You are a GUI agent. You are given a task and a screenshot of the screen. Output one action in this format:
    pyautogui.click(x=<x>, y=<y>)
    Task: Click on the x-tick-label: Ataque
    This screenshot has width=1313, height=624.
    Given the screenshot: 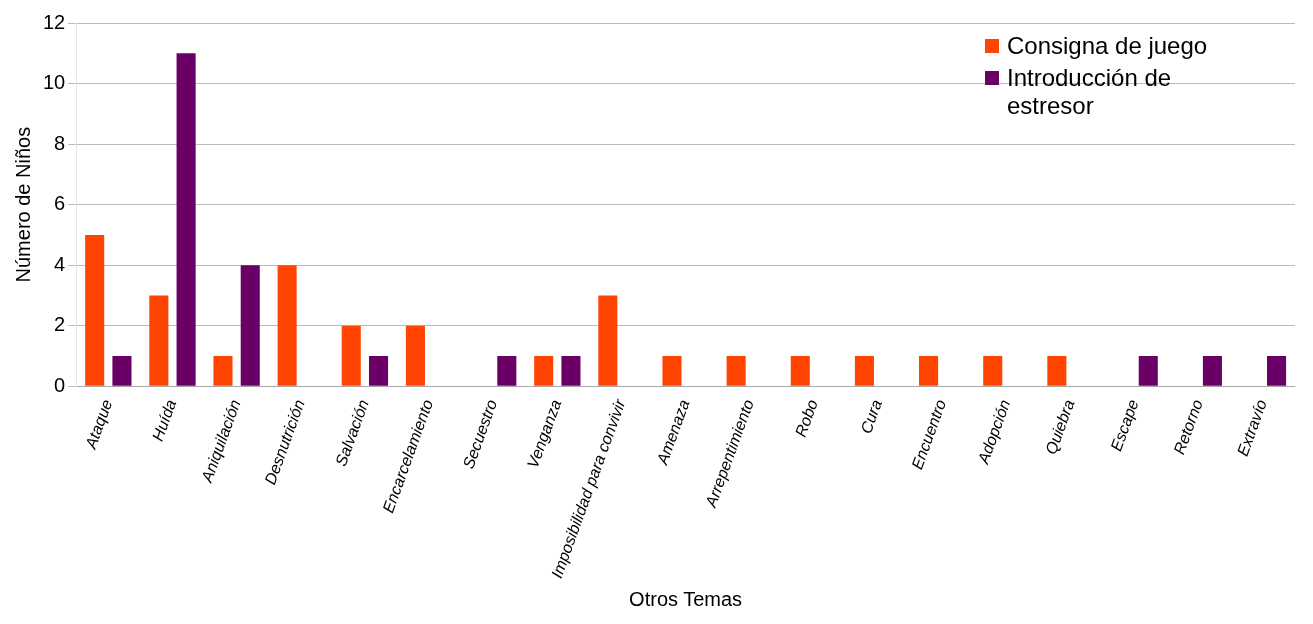 What is the action you would take?
    pyautogui.click(x=98, y=424)
    